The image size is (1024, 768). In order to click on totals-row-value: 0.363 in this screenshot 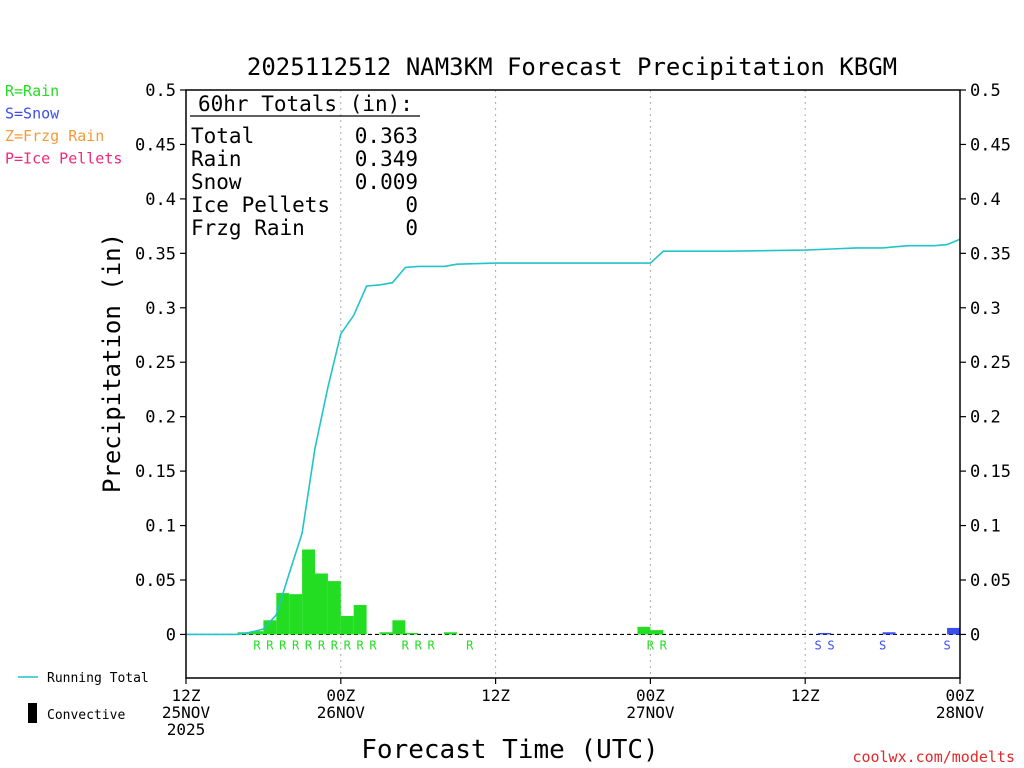, I will do `click(386, 136)`.